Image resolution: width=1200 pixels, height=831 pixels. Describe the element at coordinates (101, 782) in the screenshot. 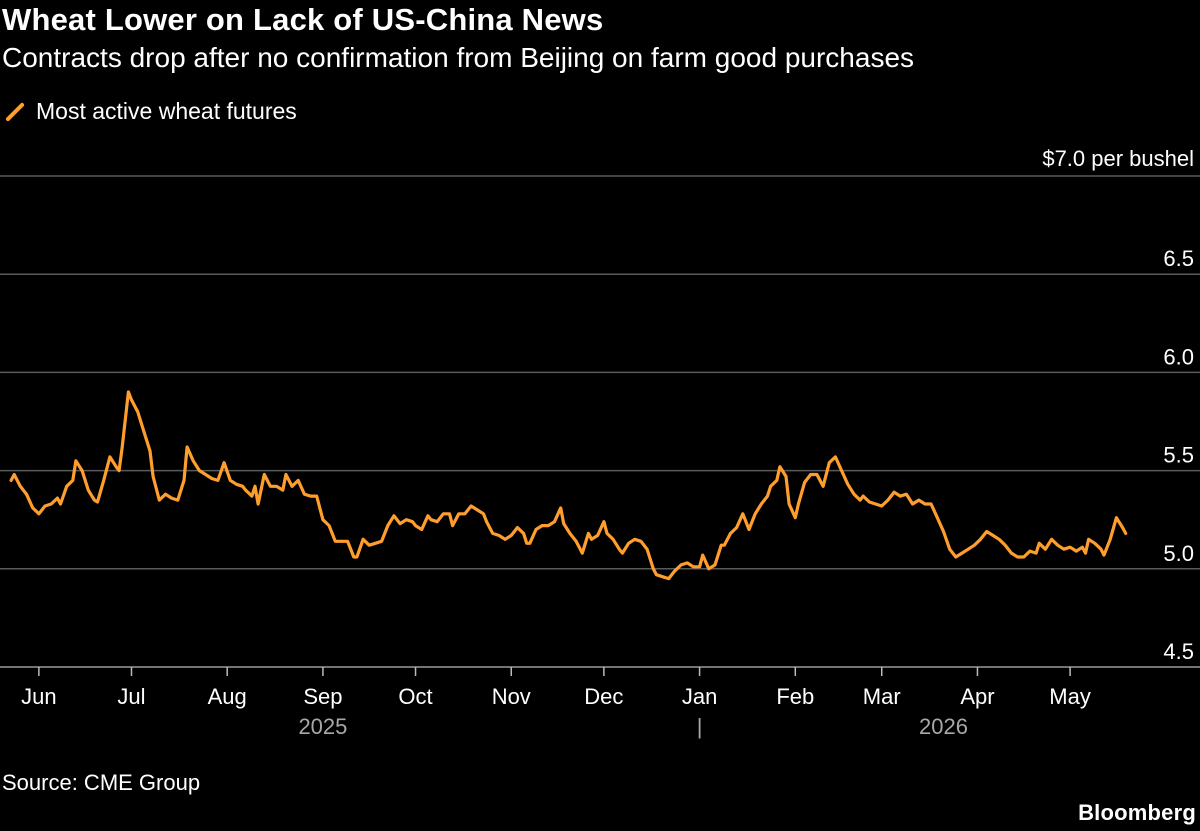

I see `source-note: Source: CME Group` at that location.